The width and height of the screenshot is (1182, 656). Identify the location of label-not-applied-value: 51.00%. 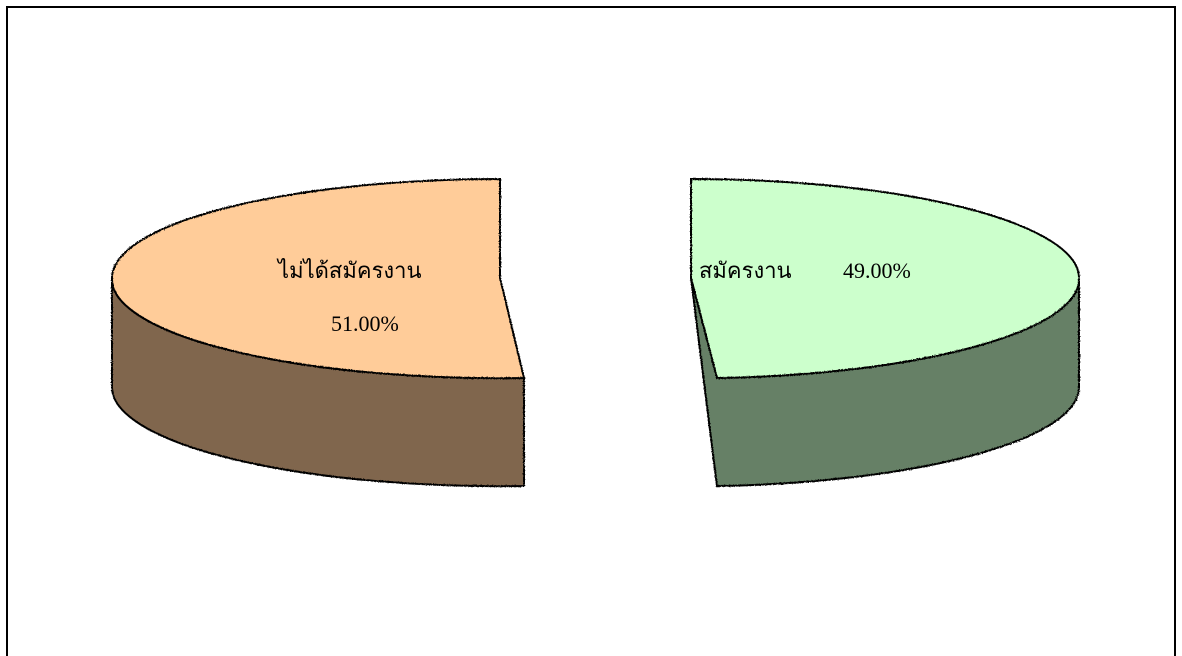
(365, 323).